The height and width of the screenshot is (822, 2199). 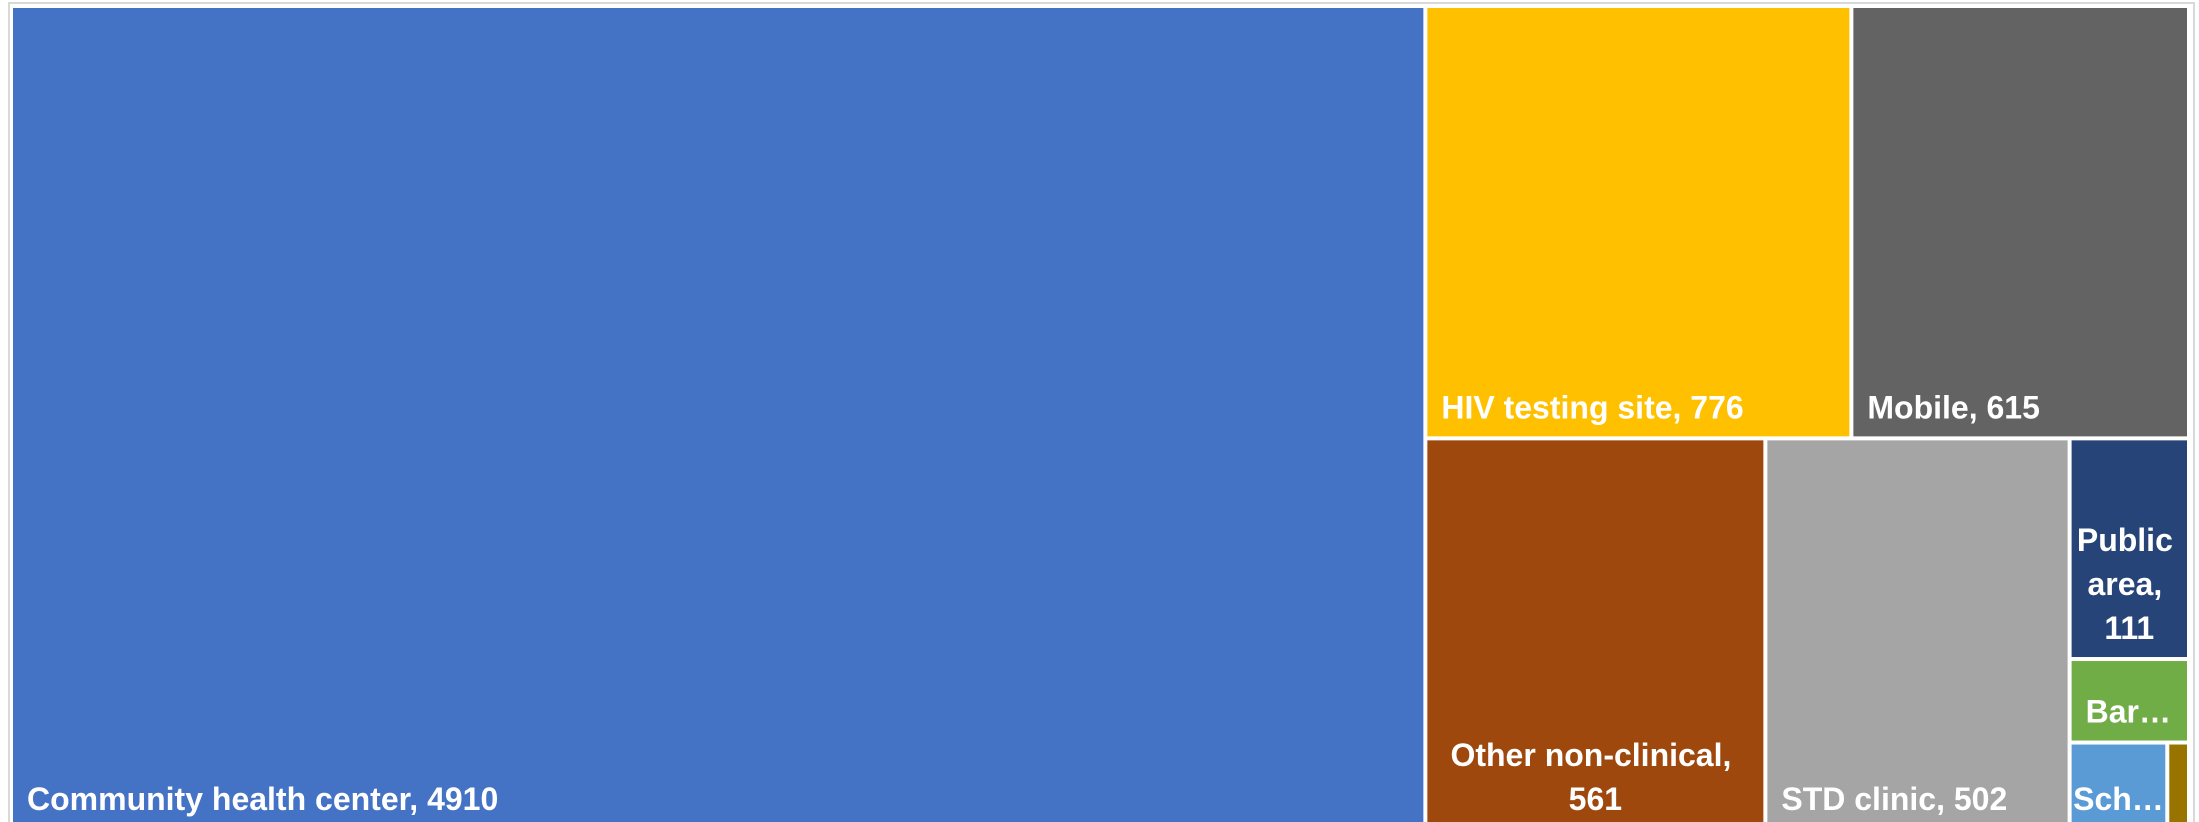 I want to click on tile-label: Community health center, 4910, so click(x=262, y=799).